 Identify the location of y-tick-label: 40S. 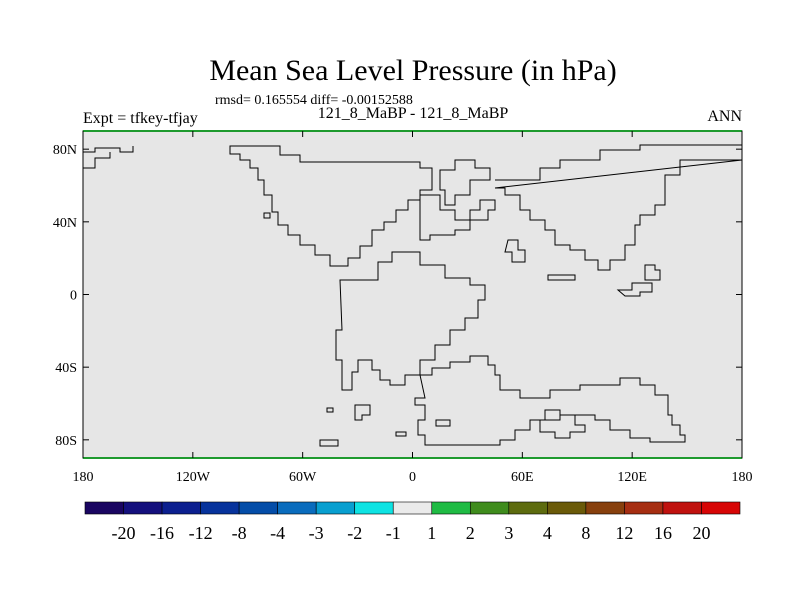
(66, 368).